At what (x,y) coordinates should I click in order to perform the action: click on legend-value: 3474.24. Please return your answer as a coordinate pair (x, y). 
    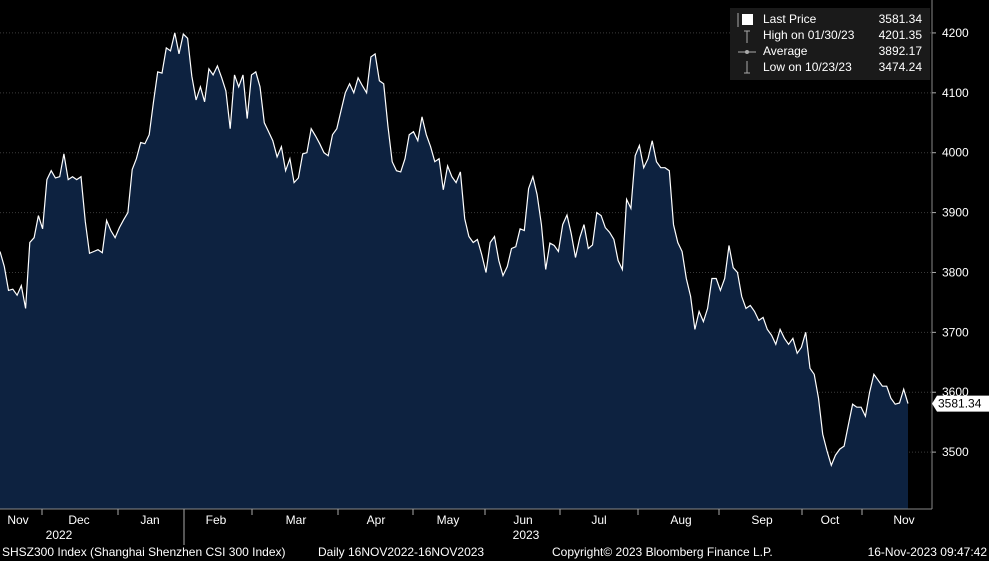
    Looking at the image, I should click on (900, 67).